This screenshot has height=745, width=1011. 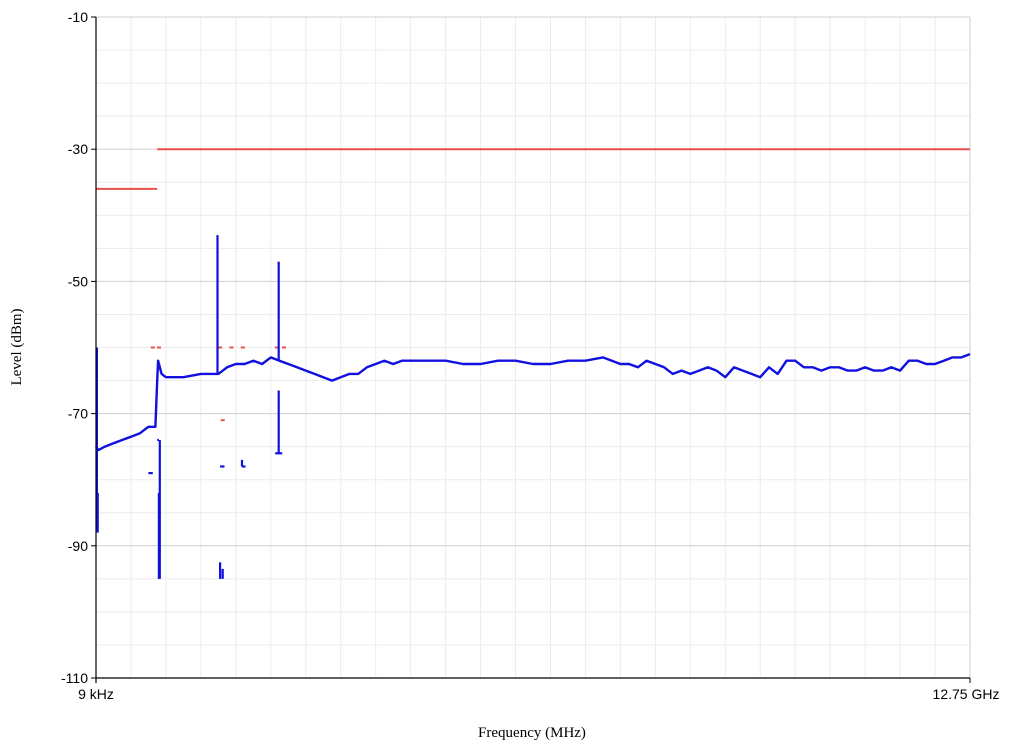 What do you see at coordinates (78, 149) in the screenshot?
I see `y-tick-label: -30` at bounding box center [78, 149].